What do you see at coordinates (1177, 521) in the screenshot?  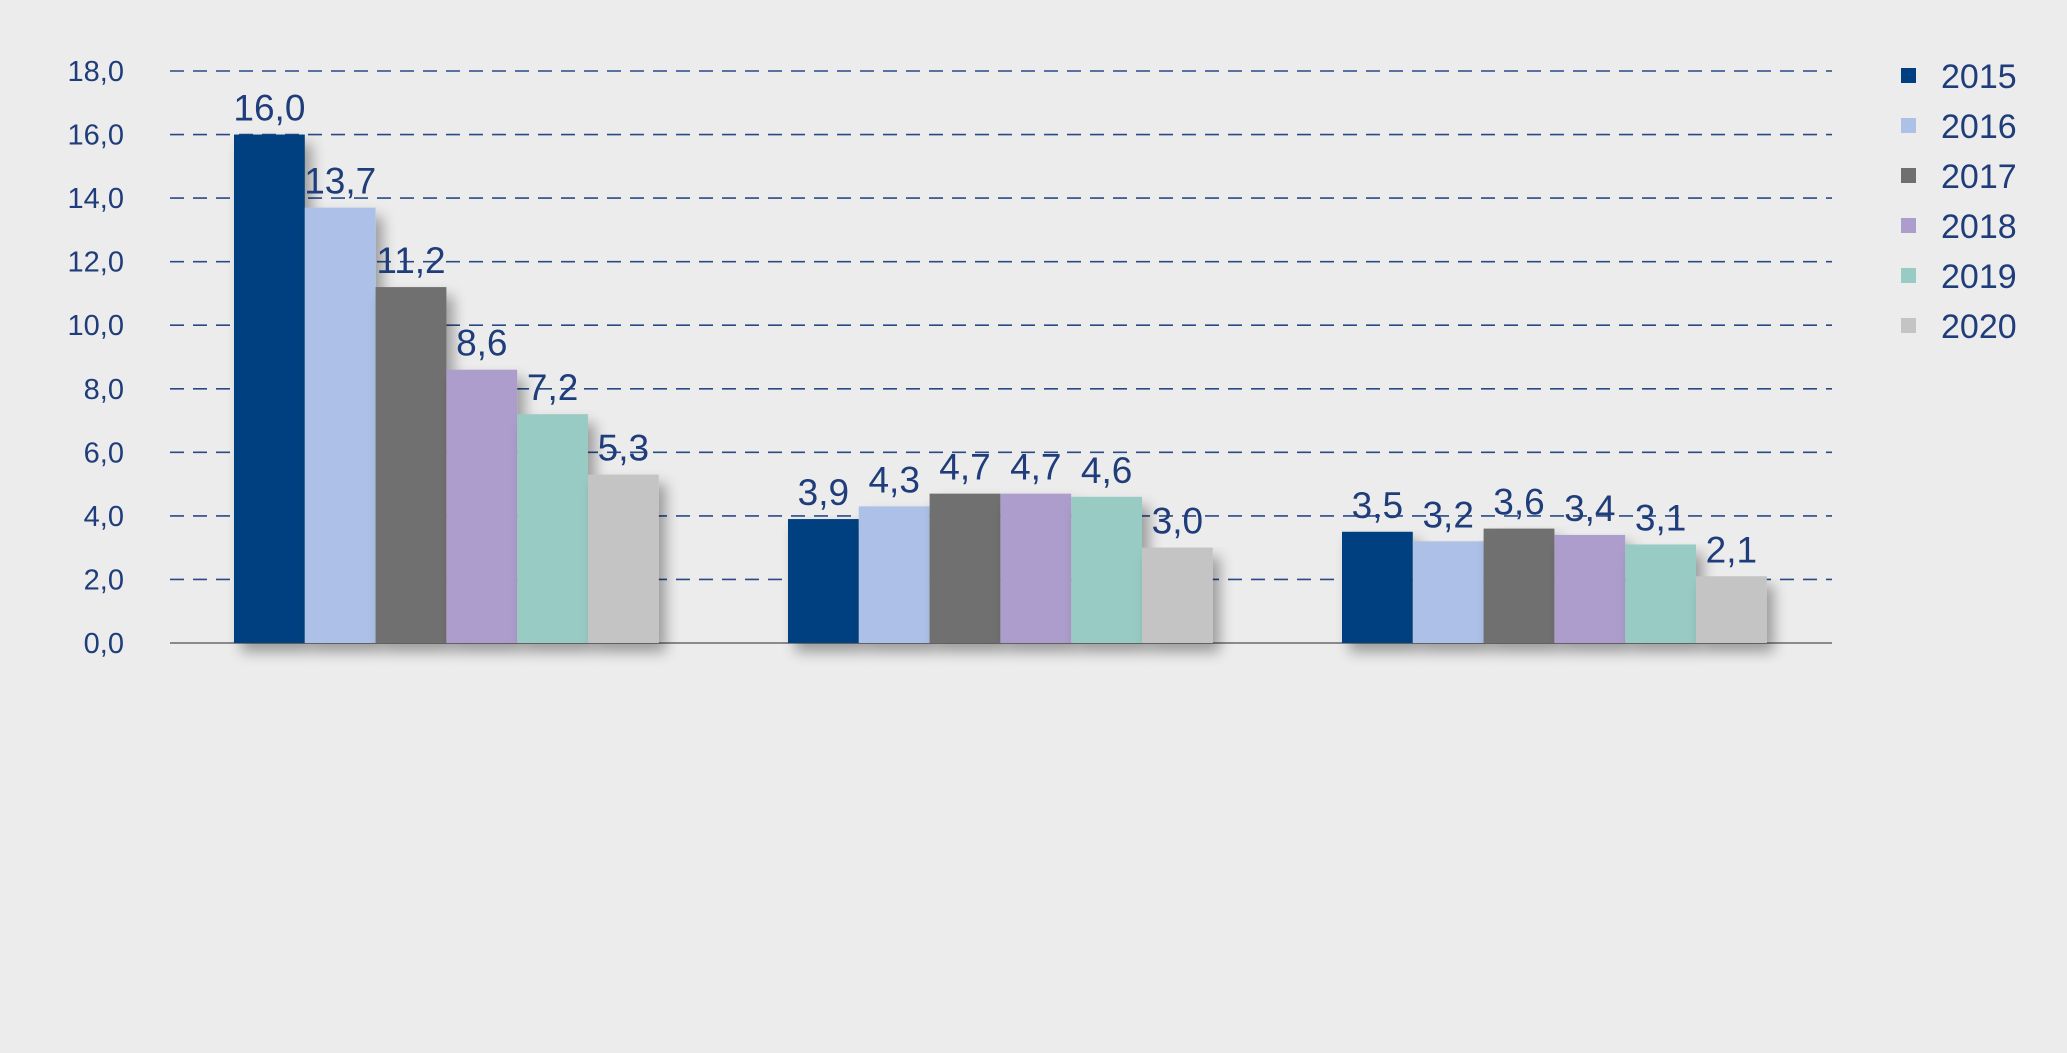 I see `data-label: 3,0` at bounding box center [1177, 521].